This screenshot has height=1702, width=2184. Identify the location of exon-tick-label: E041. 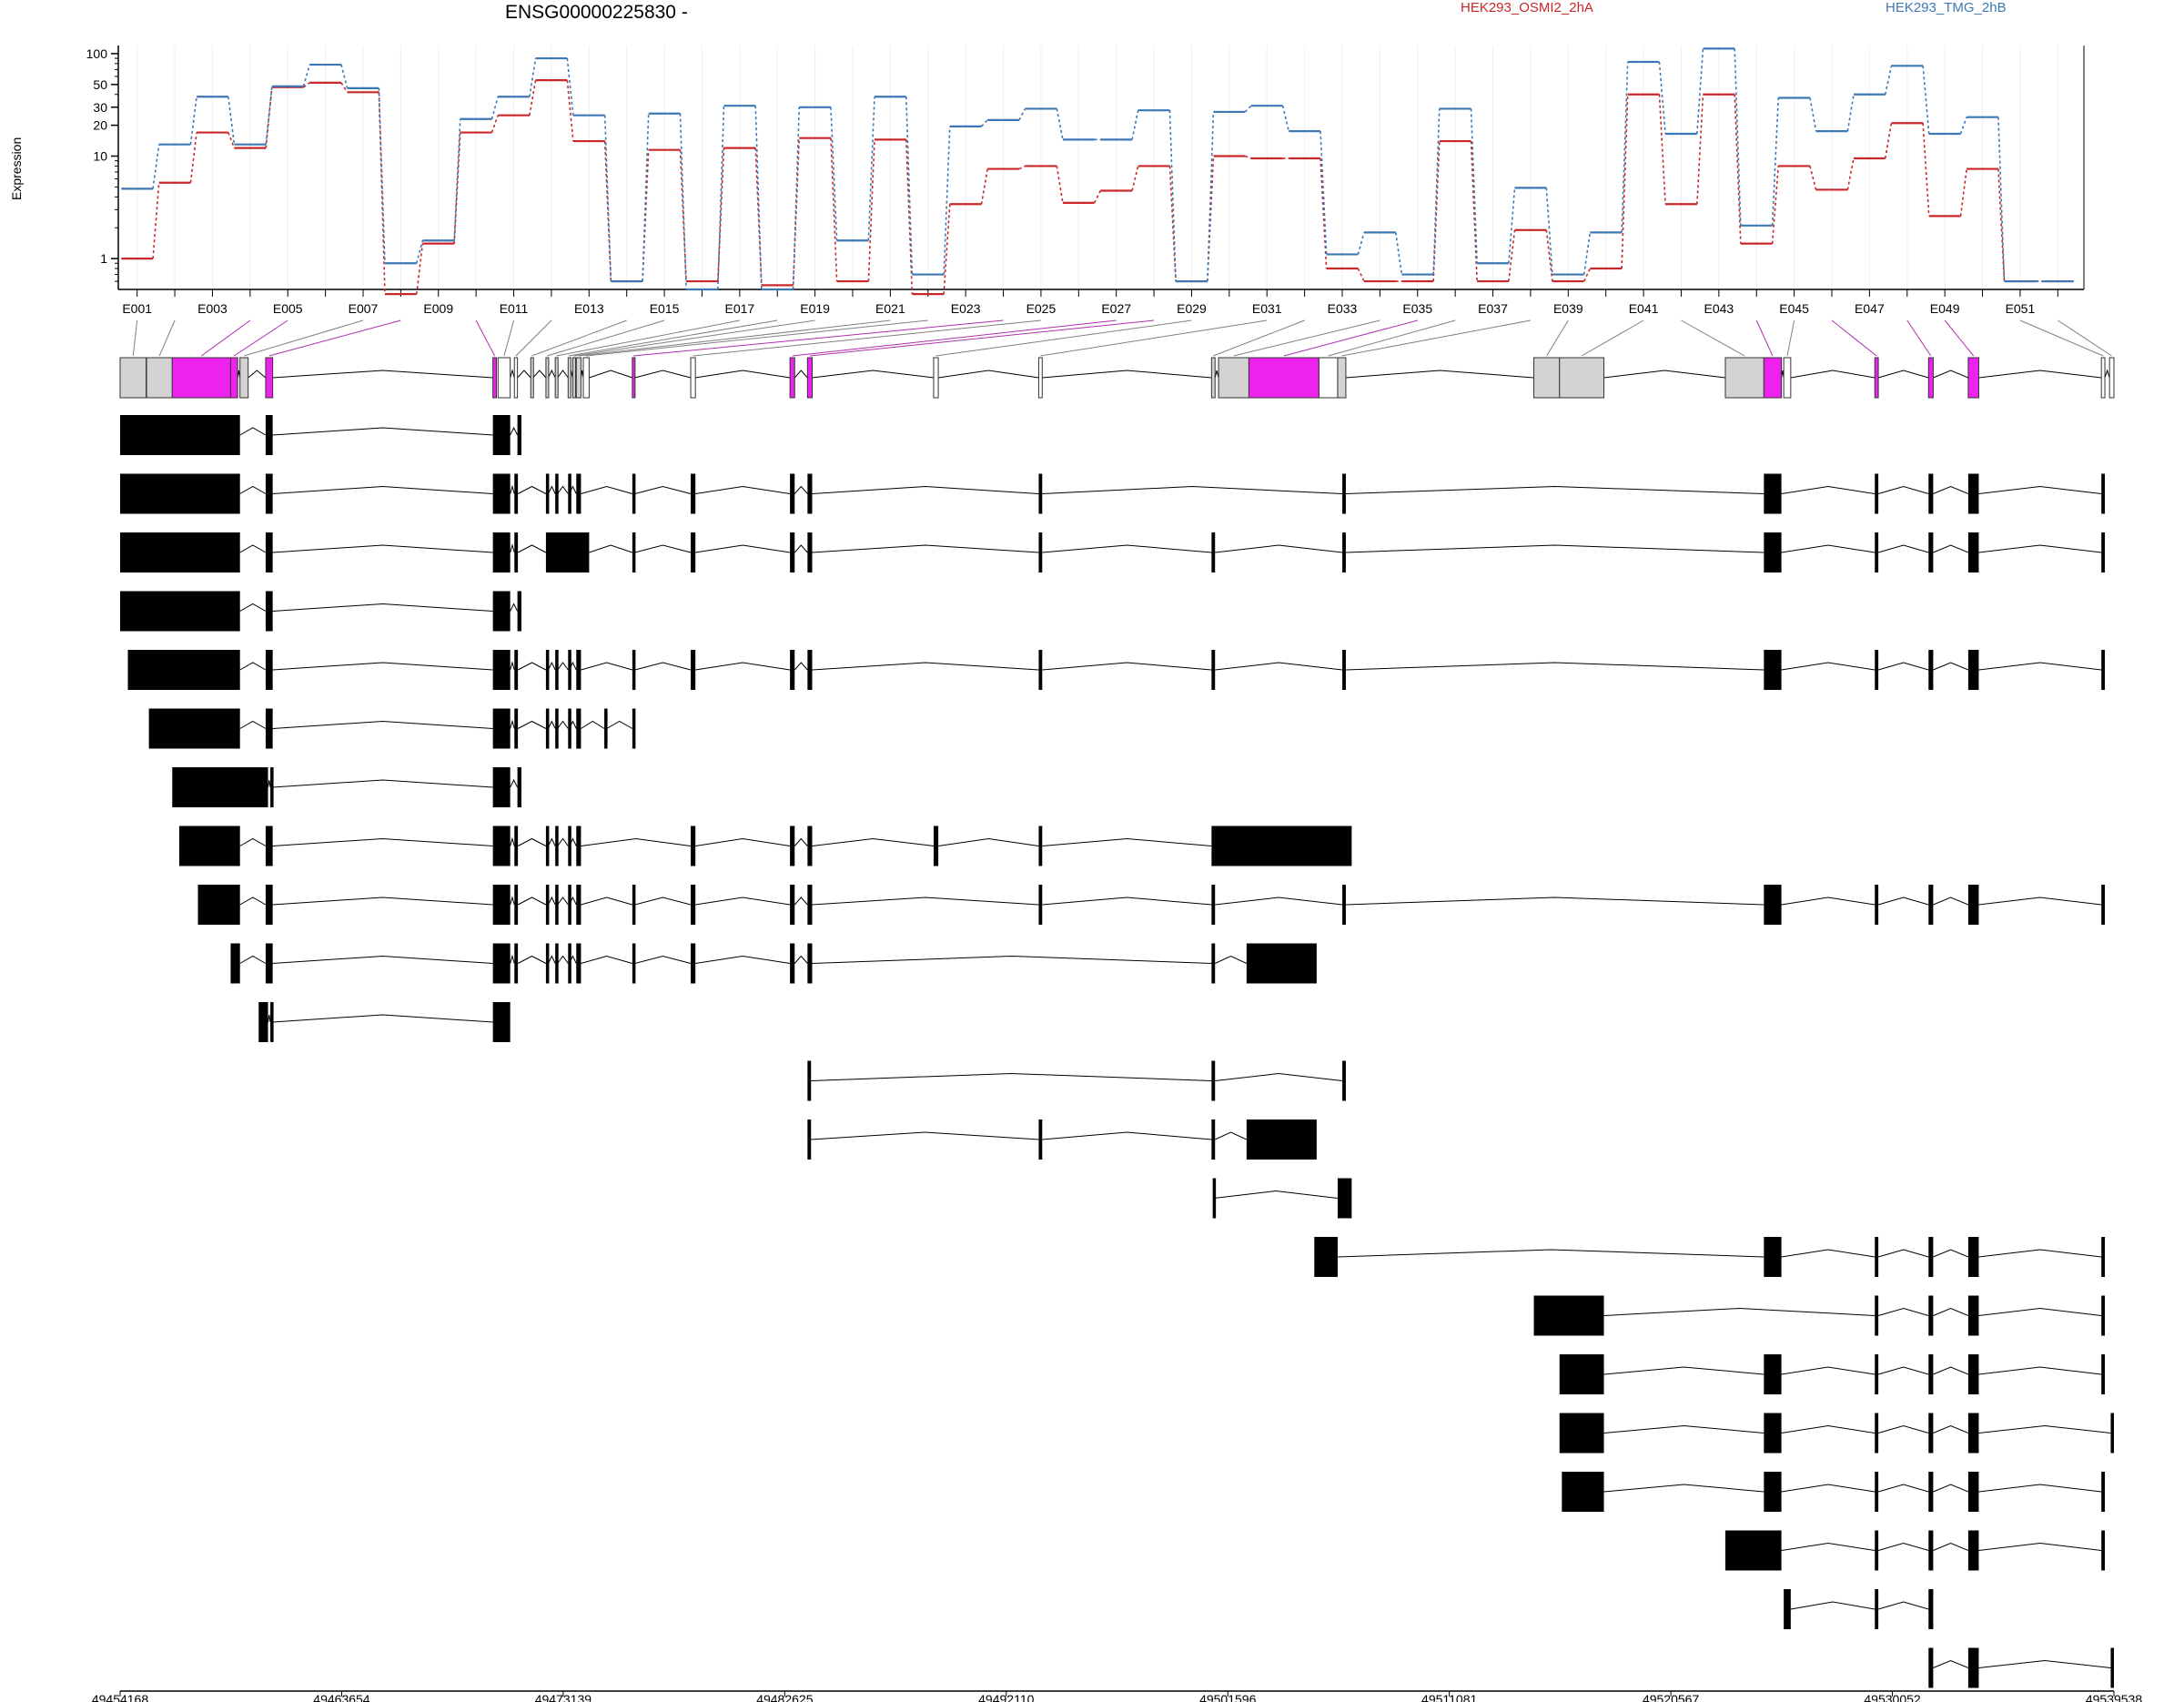
(1644, 308).